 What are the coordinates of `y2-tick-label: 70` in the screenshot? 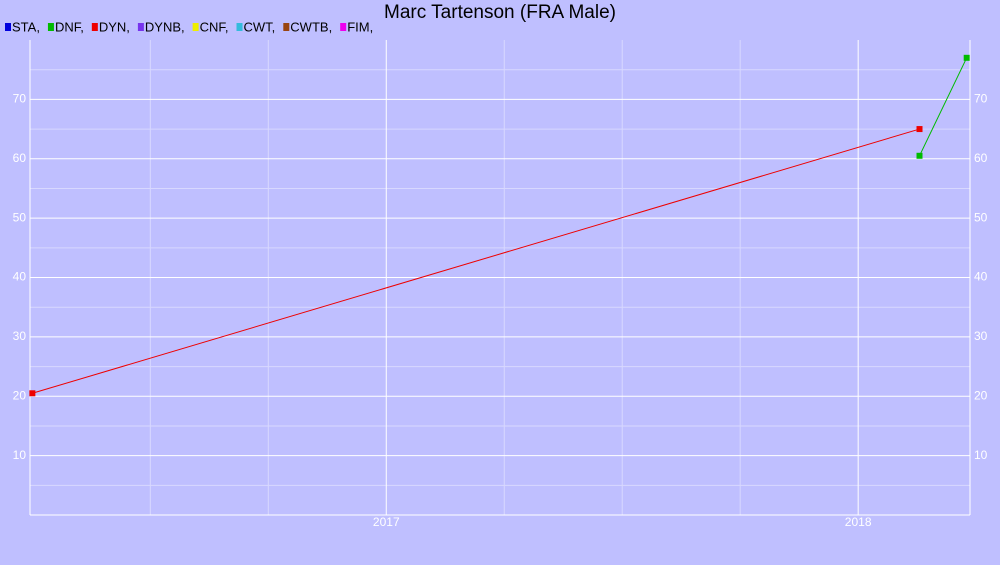 It's located at (981, 99).